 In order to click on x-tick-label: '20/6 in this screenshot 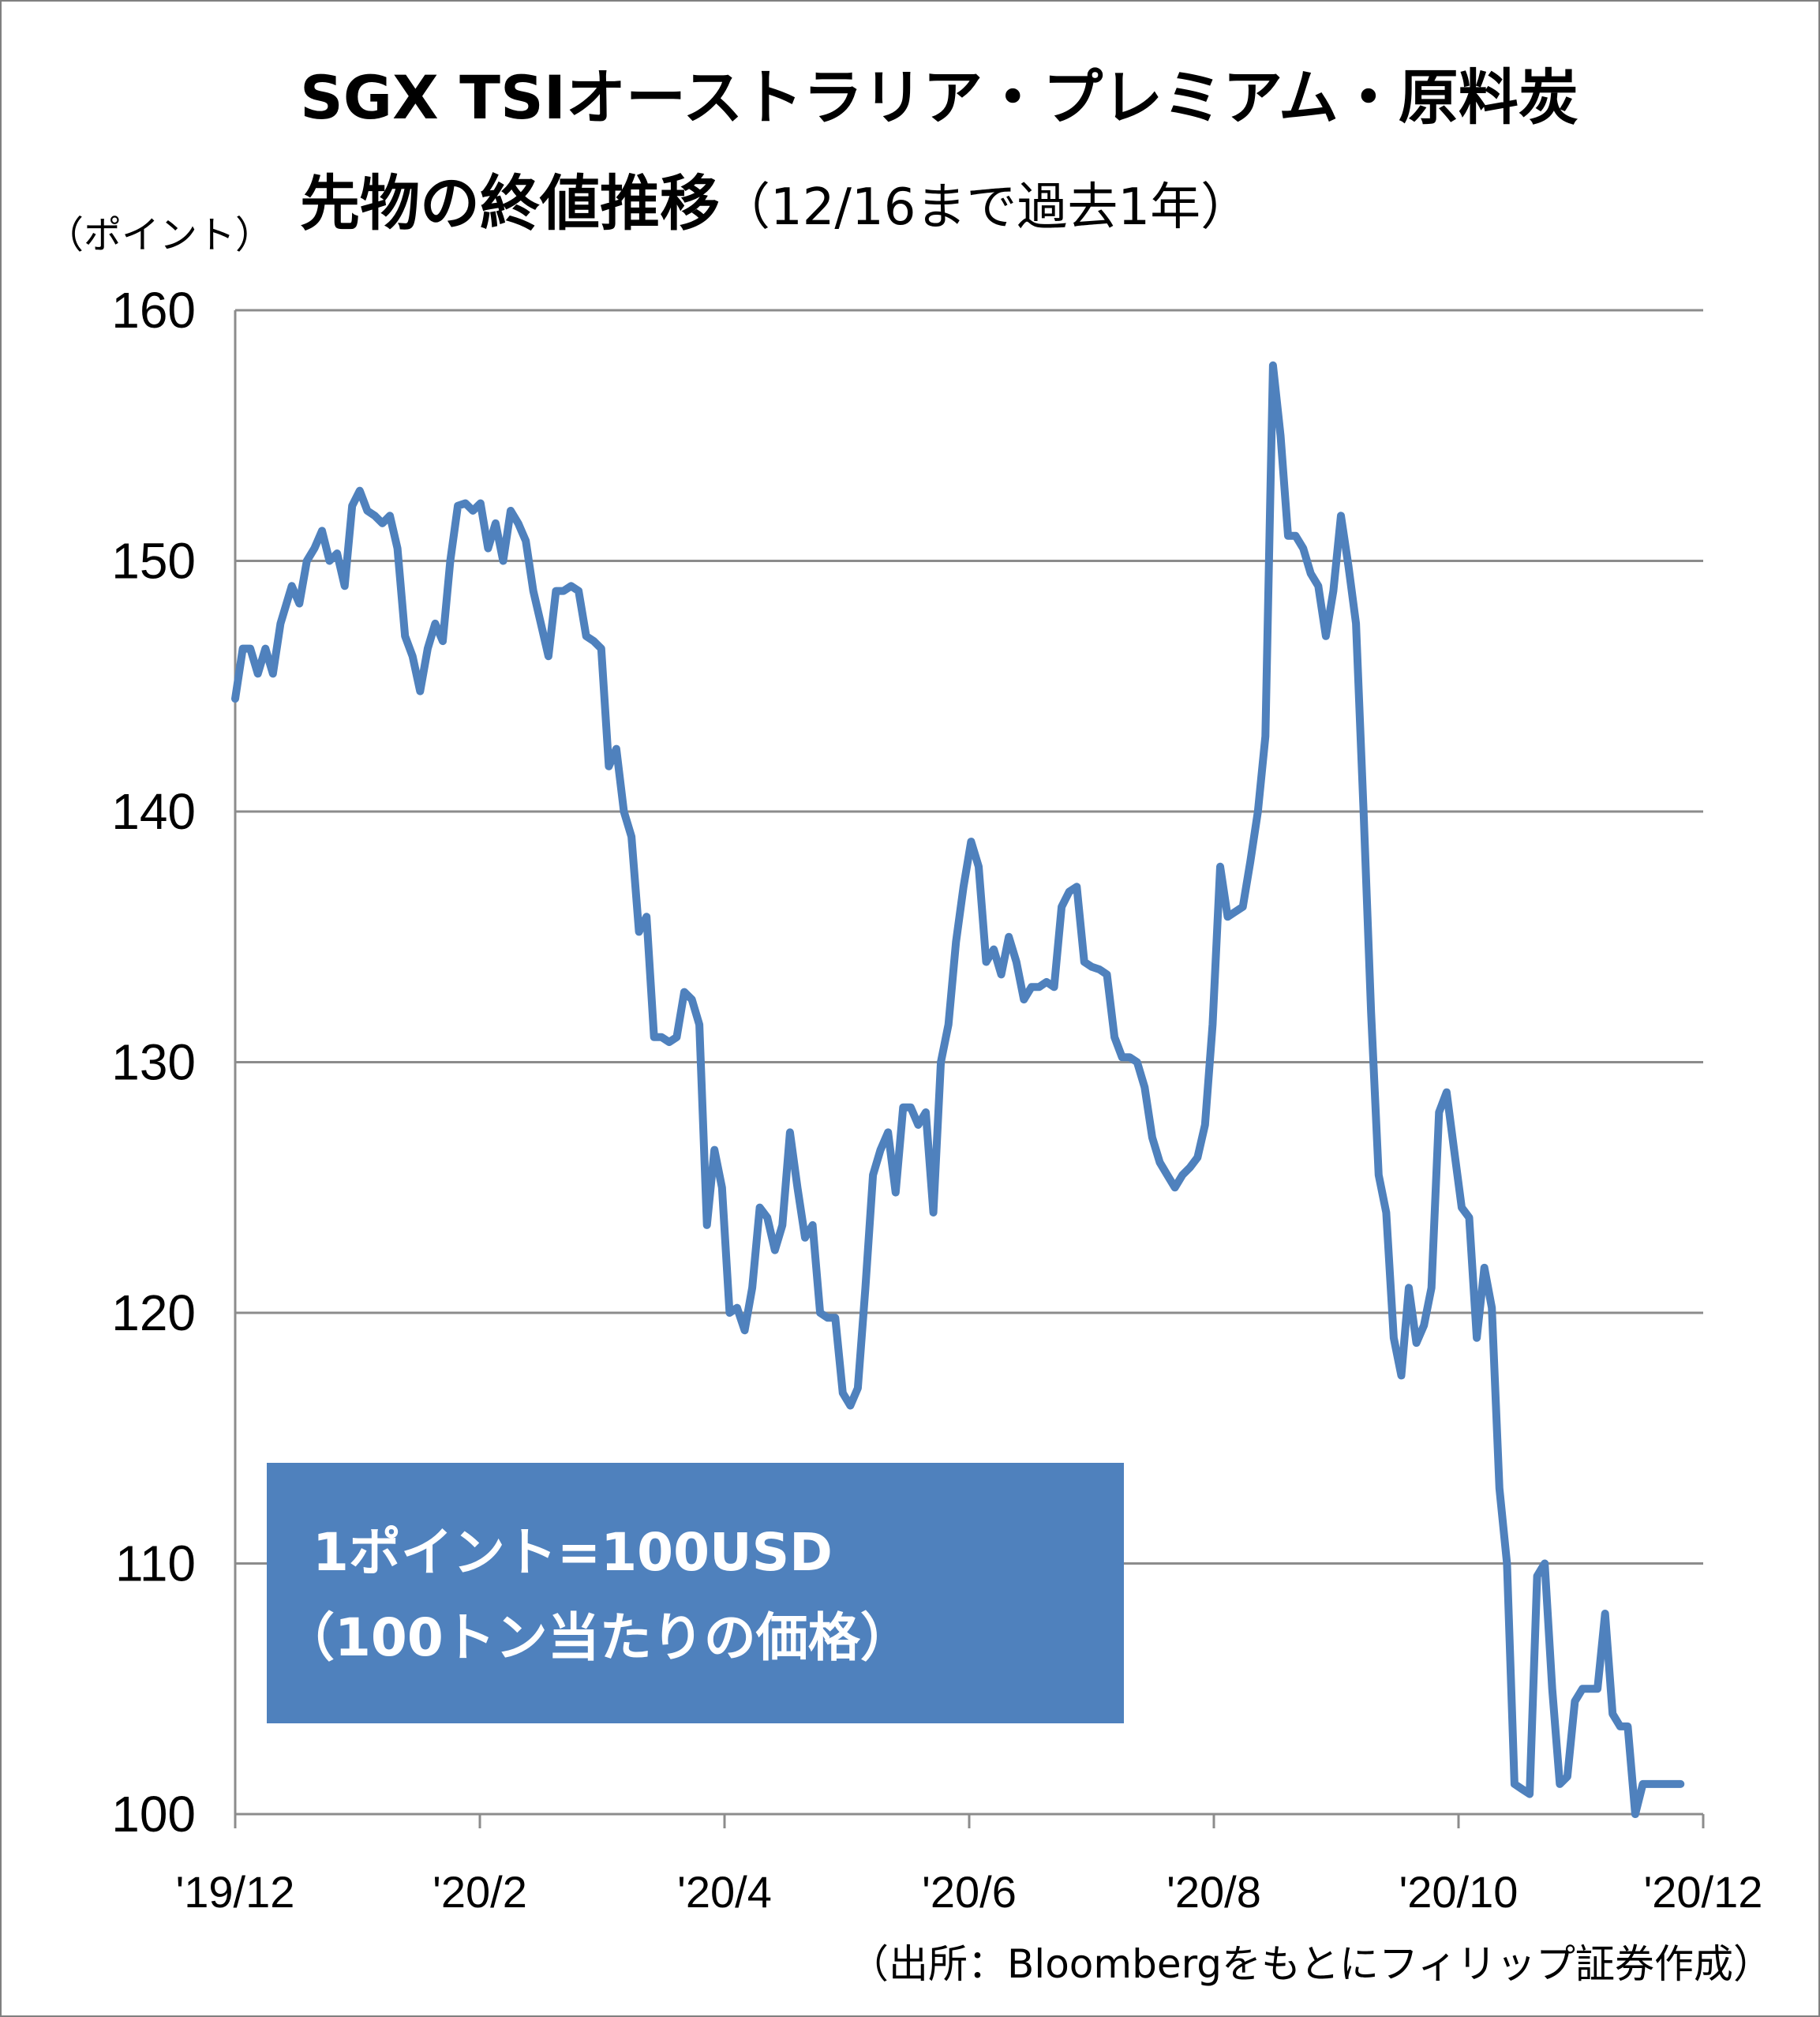, I will do `click(970, 1892)`.